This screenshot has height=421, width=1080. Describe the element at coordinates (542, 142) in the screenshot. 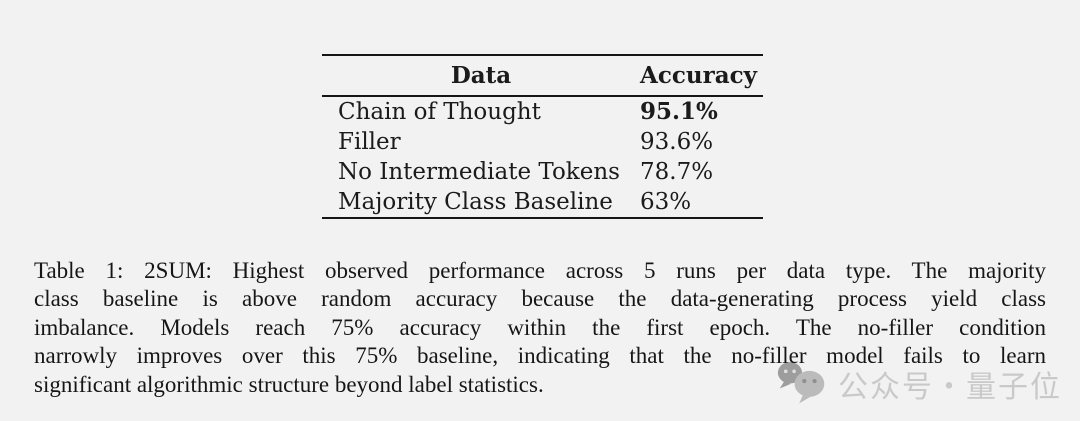

I see `table-row: Filler 93.6%` at that location.